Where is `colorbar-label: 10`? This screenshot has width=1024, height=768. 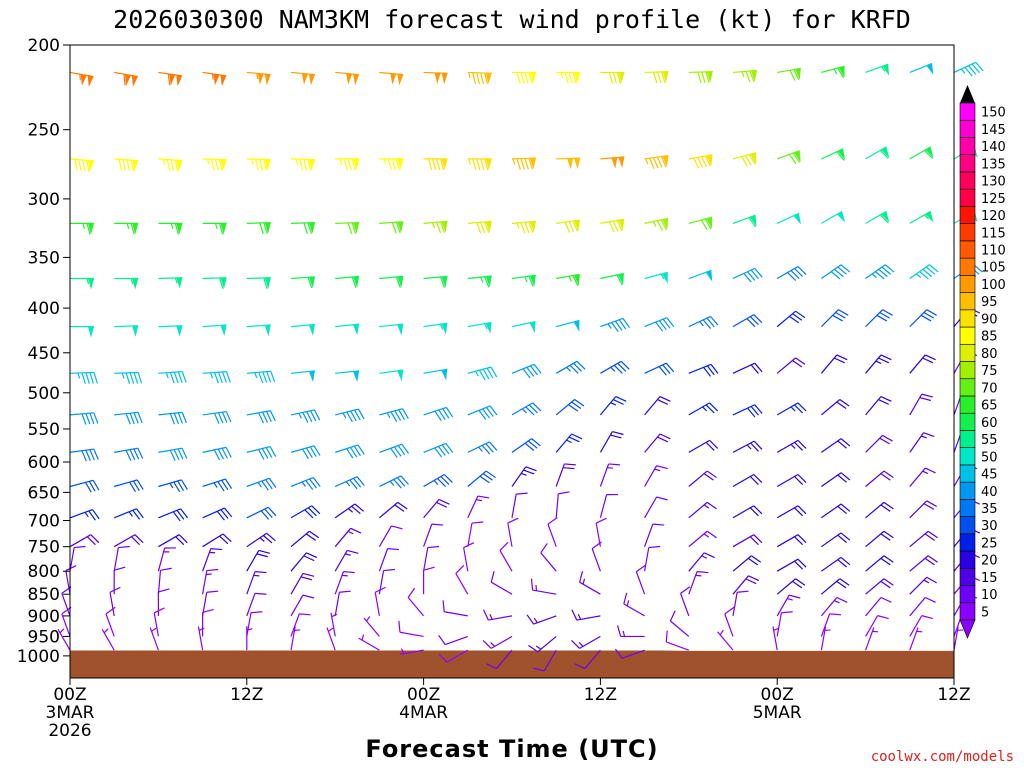 colorbar-label: 10 is located at coordinates (989, 595).